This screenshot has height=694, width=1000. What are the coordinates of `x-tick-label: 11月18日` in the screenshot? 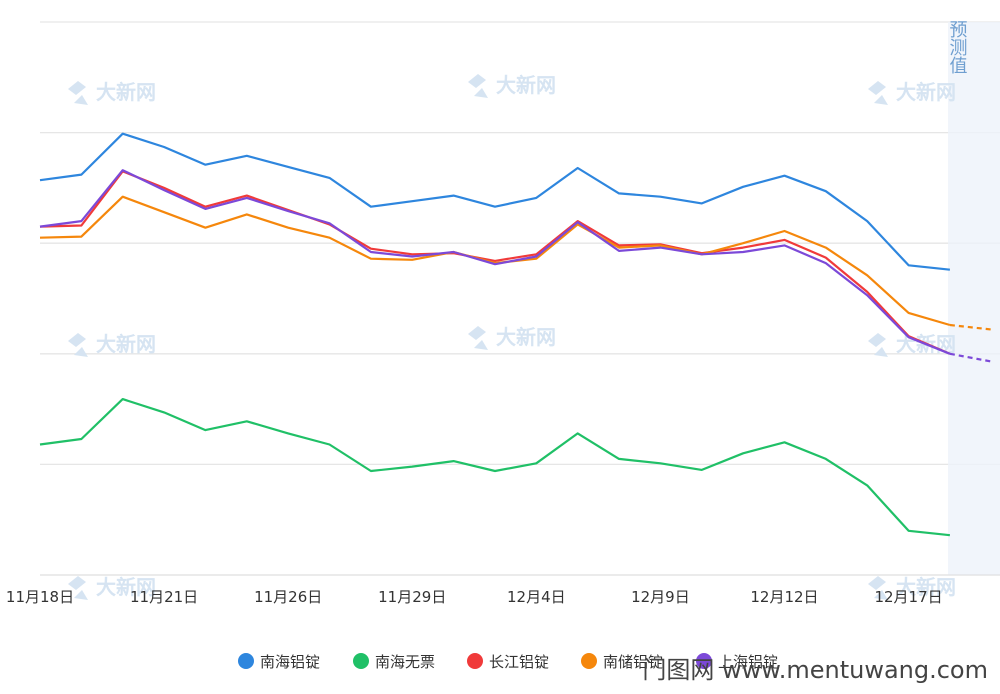 It's located at (40, 597).